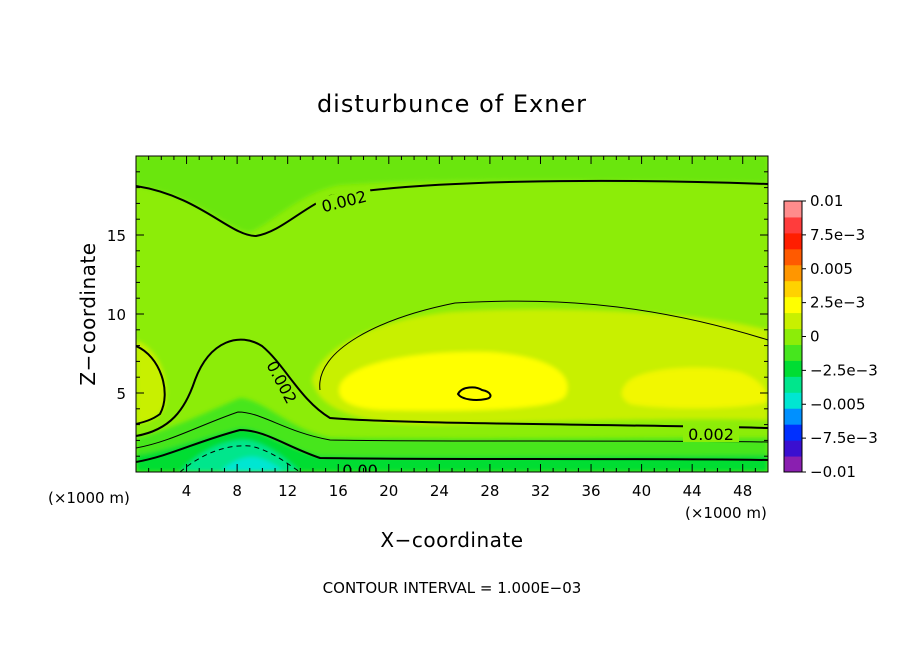  Describe the element at coordinates (726, 513) in the screenshot. I see `x-unit-right: (×1000 m)` at that location.